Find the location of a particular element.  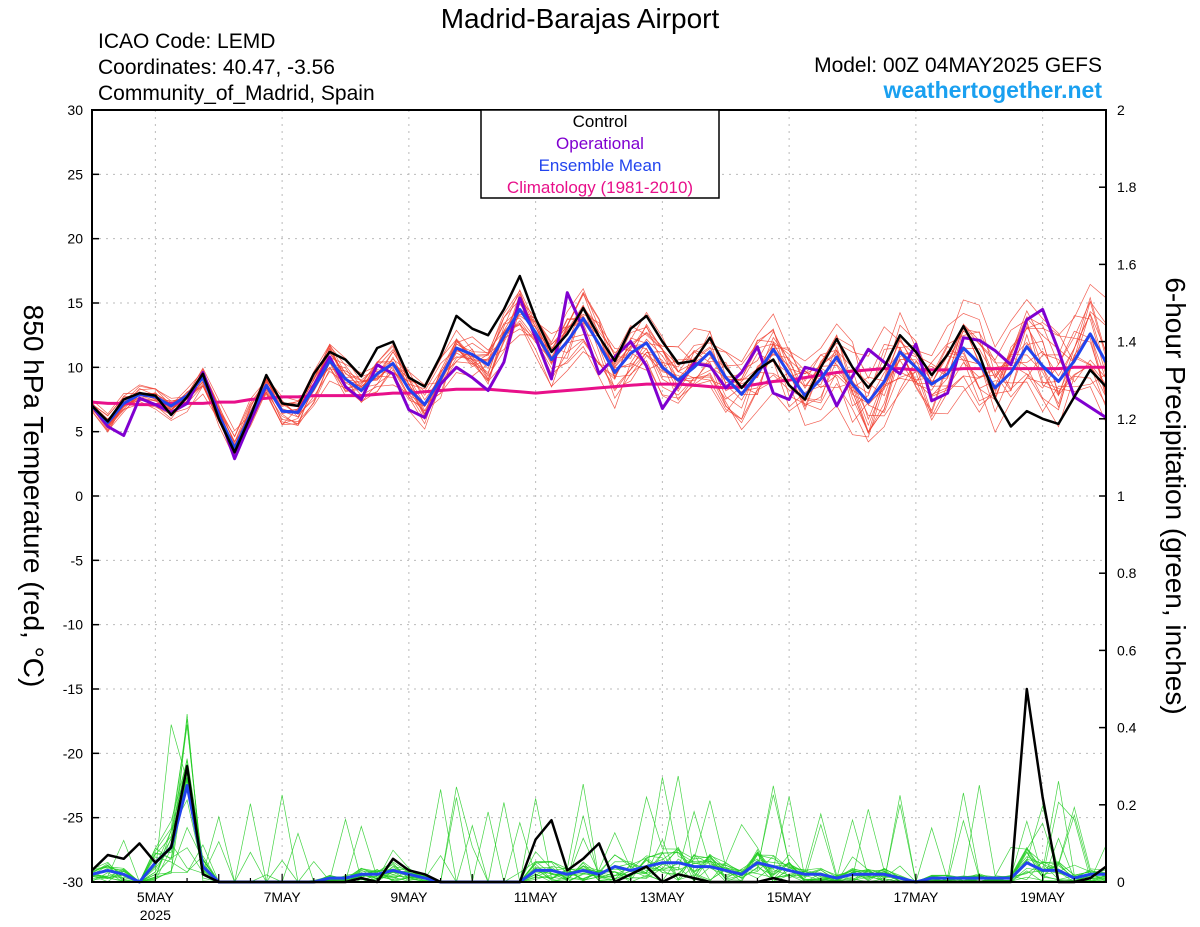

x-axis-tick-label: 7MAY is located at coordinates (283, 897).